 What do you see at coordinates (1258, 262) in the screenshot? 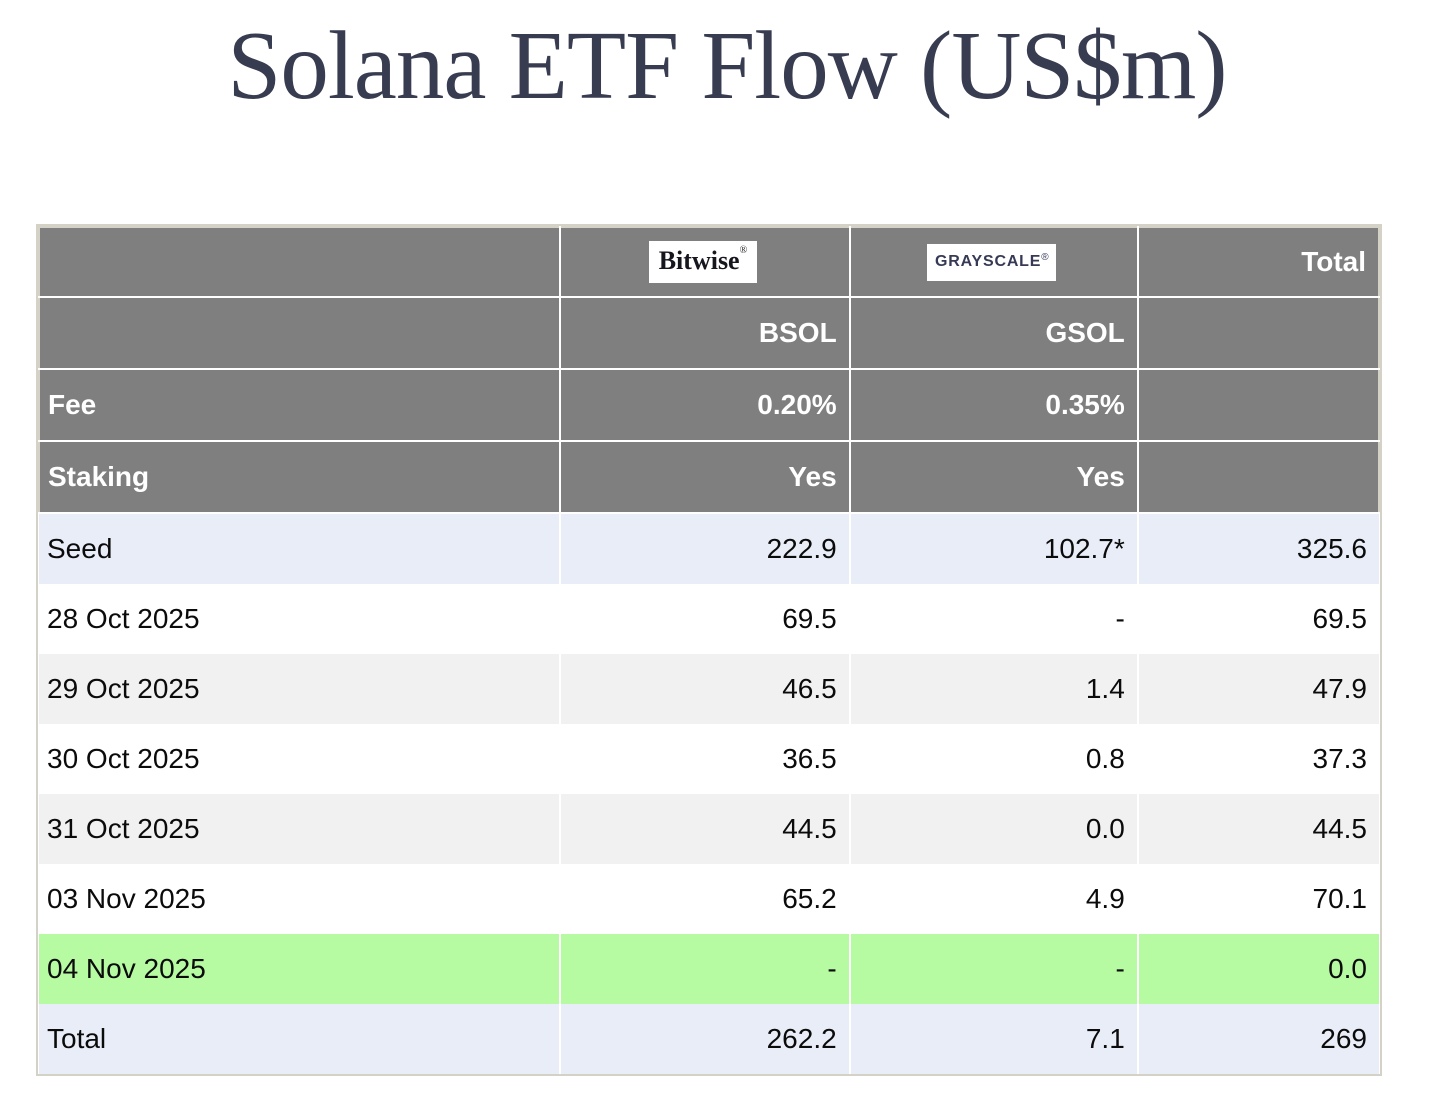
I see `header-total-label: Total` at bounding box center [1258, 262].